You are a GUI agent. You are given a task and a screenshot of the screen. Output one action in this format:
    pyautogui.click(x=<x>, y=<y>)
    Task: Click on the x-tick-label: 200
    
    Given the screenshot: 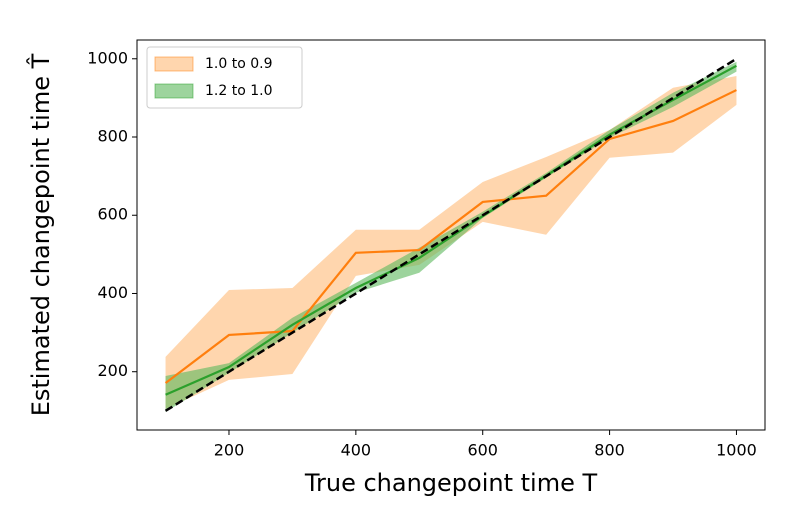 What is the action you would take?
    pyautogui.click(x=229, y=450)
    